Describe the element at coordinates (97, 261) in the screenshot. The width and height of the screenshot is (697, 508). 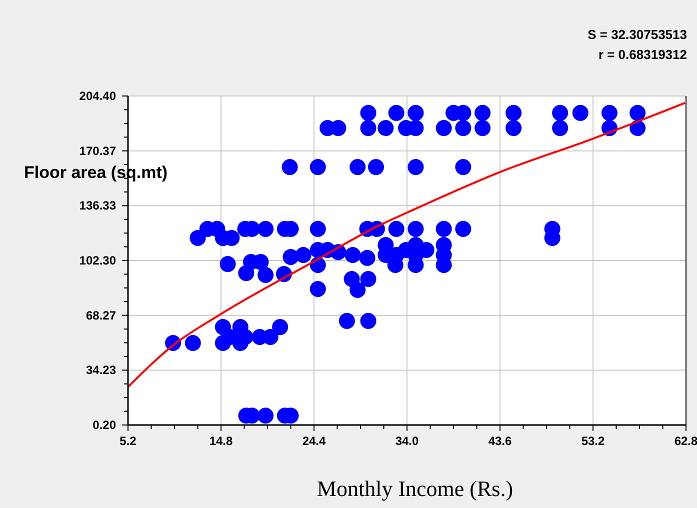
I see `y-tick-label: 102.30` at that location.